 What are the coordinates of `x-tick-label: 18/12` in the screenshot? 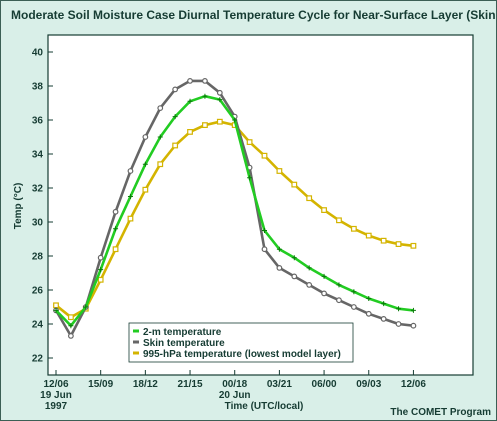 It's located at (145, 384).